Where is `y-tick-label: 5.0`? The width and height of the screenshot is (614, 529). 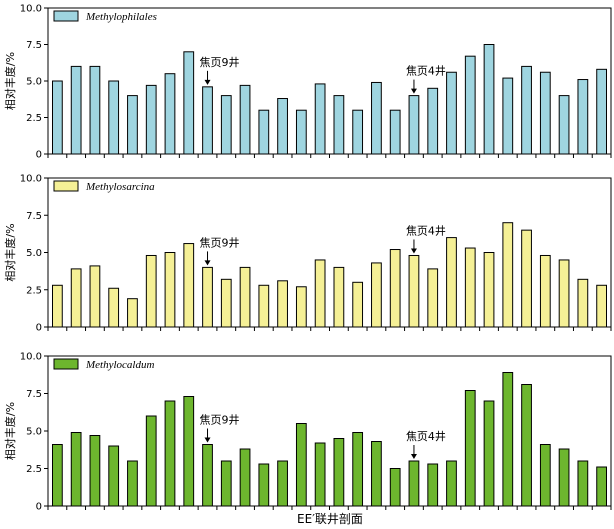
y-tick-label: 5.0 is located at coordinates (34, 432).